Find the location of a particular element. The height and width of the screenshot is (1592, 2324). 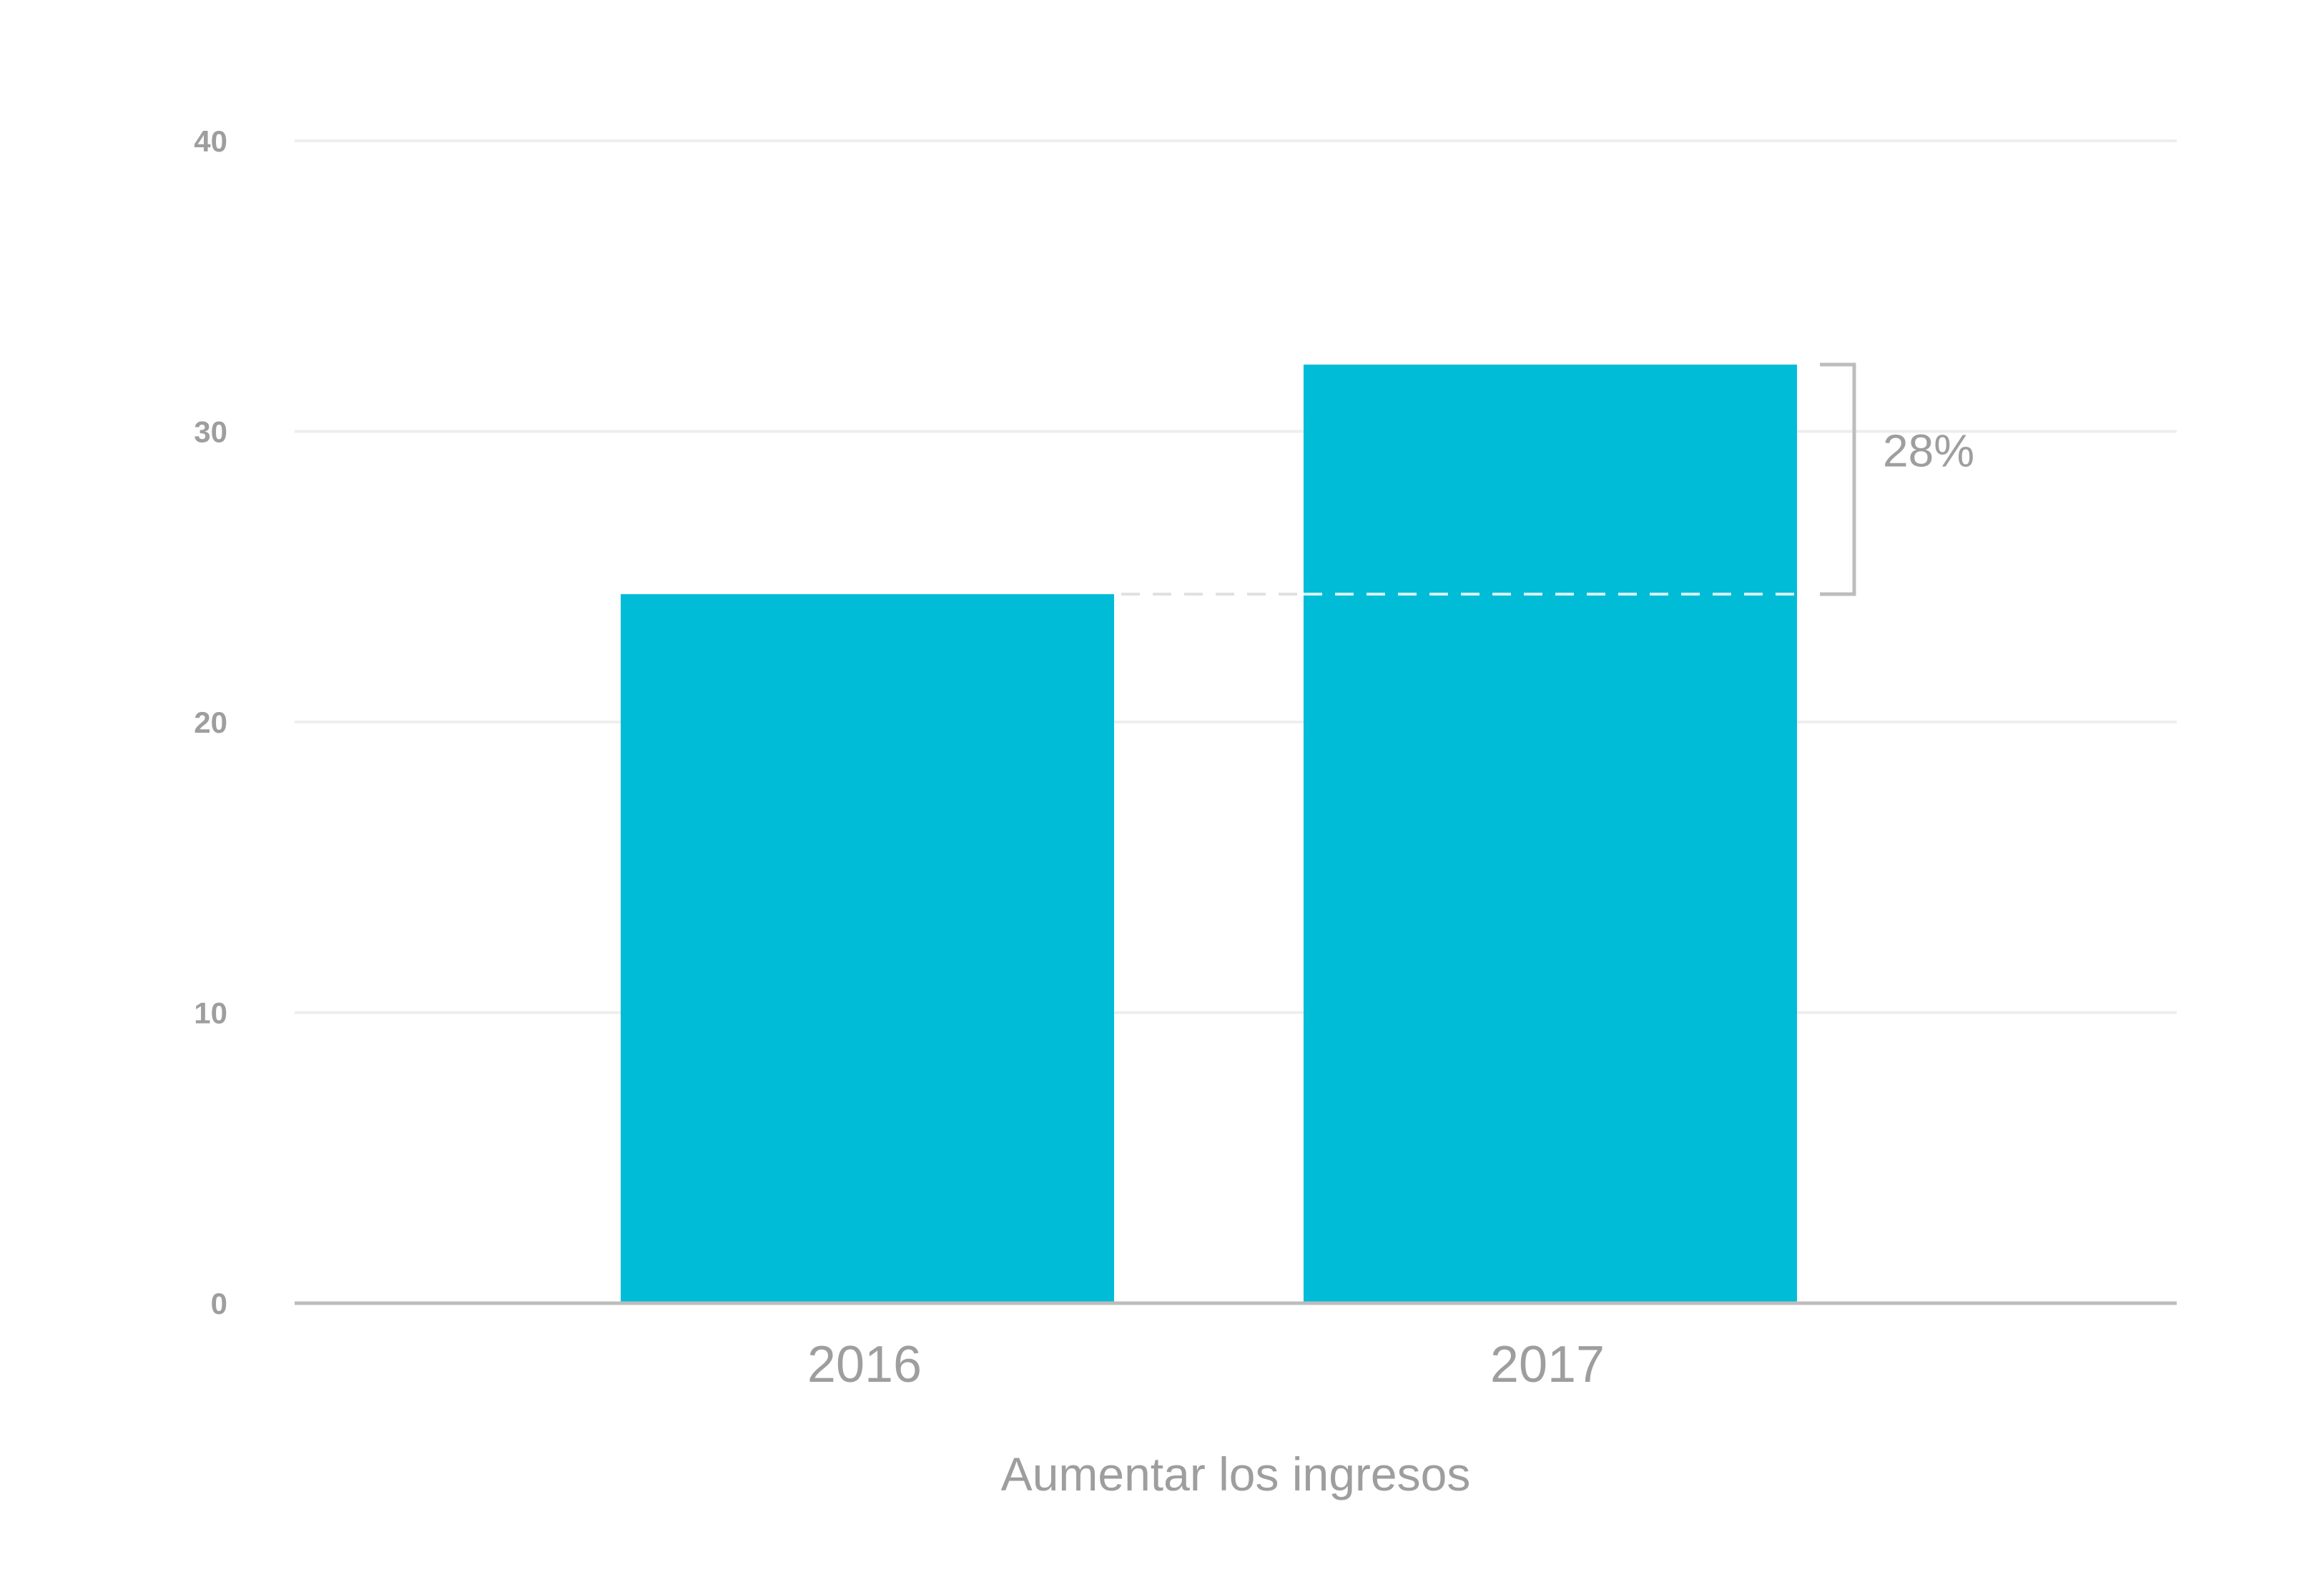

y-axis-ticks: 0 10 20 30 40 is located at coordinates (210, 722).